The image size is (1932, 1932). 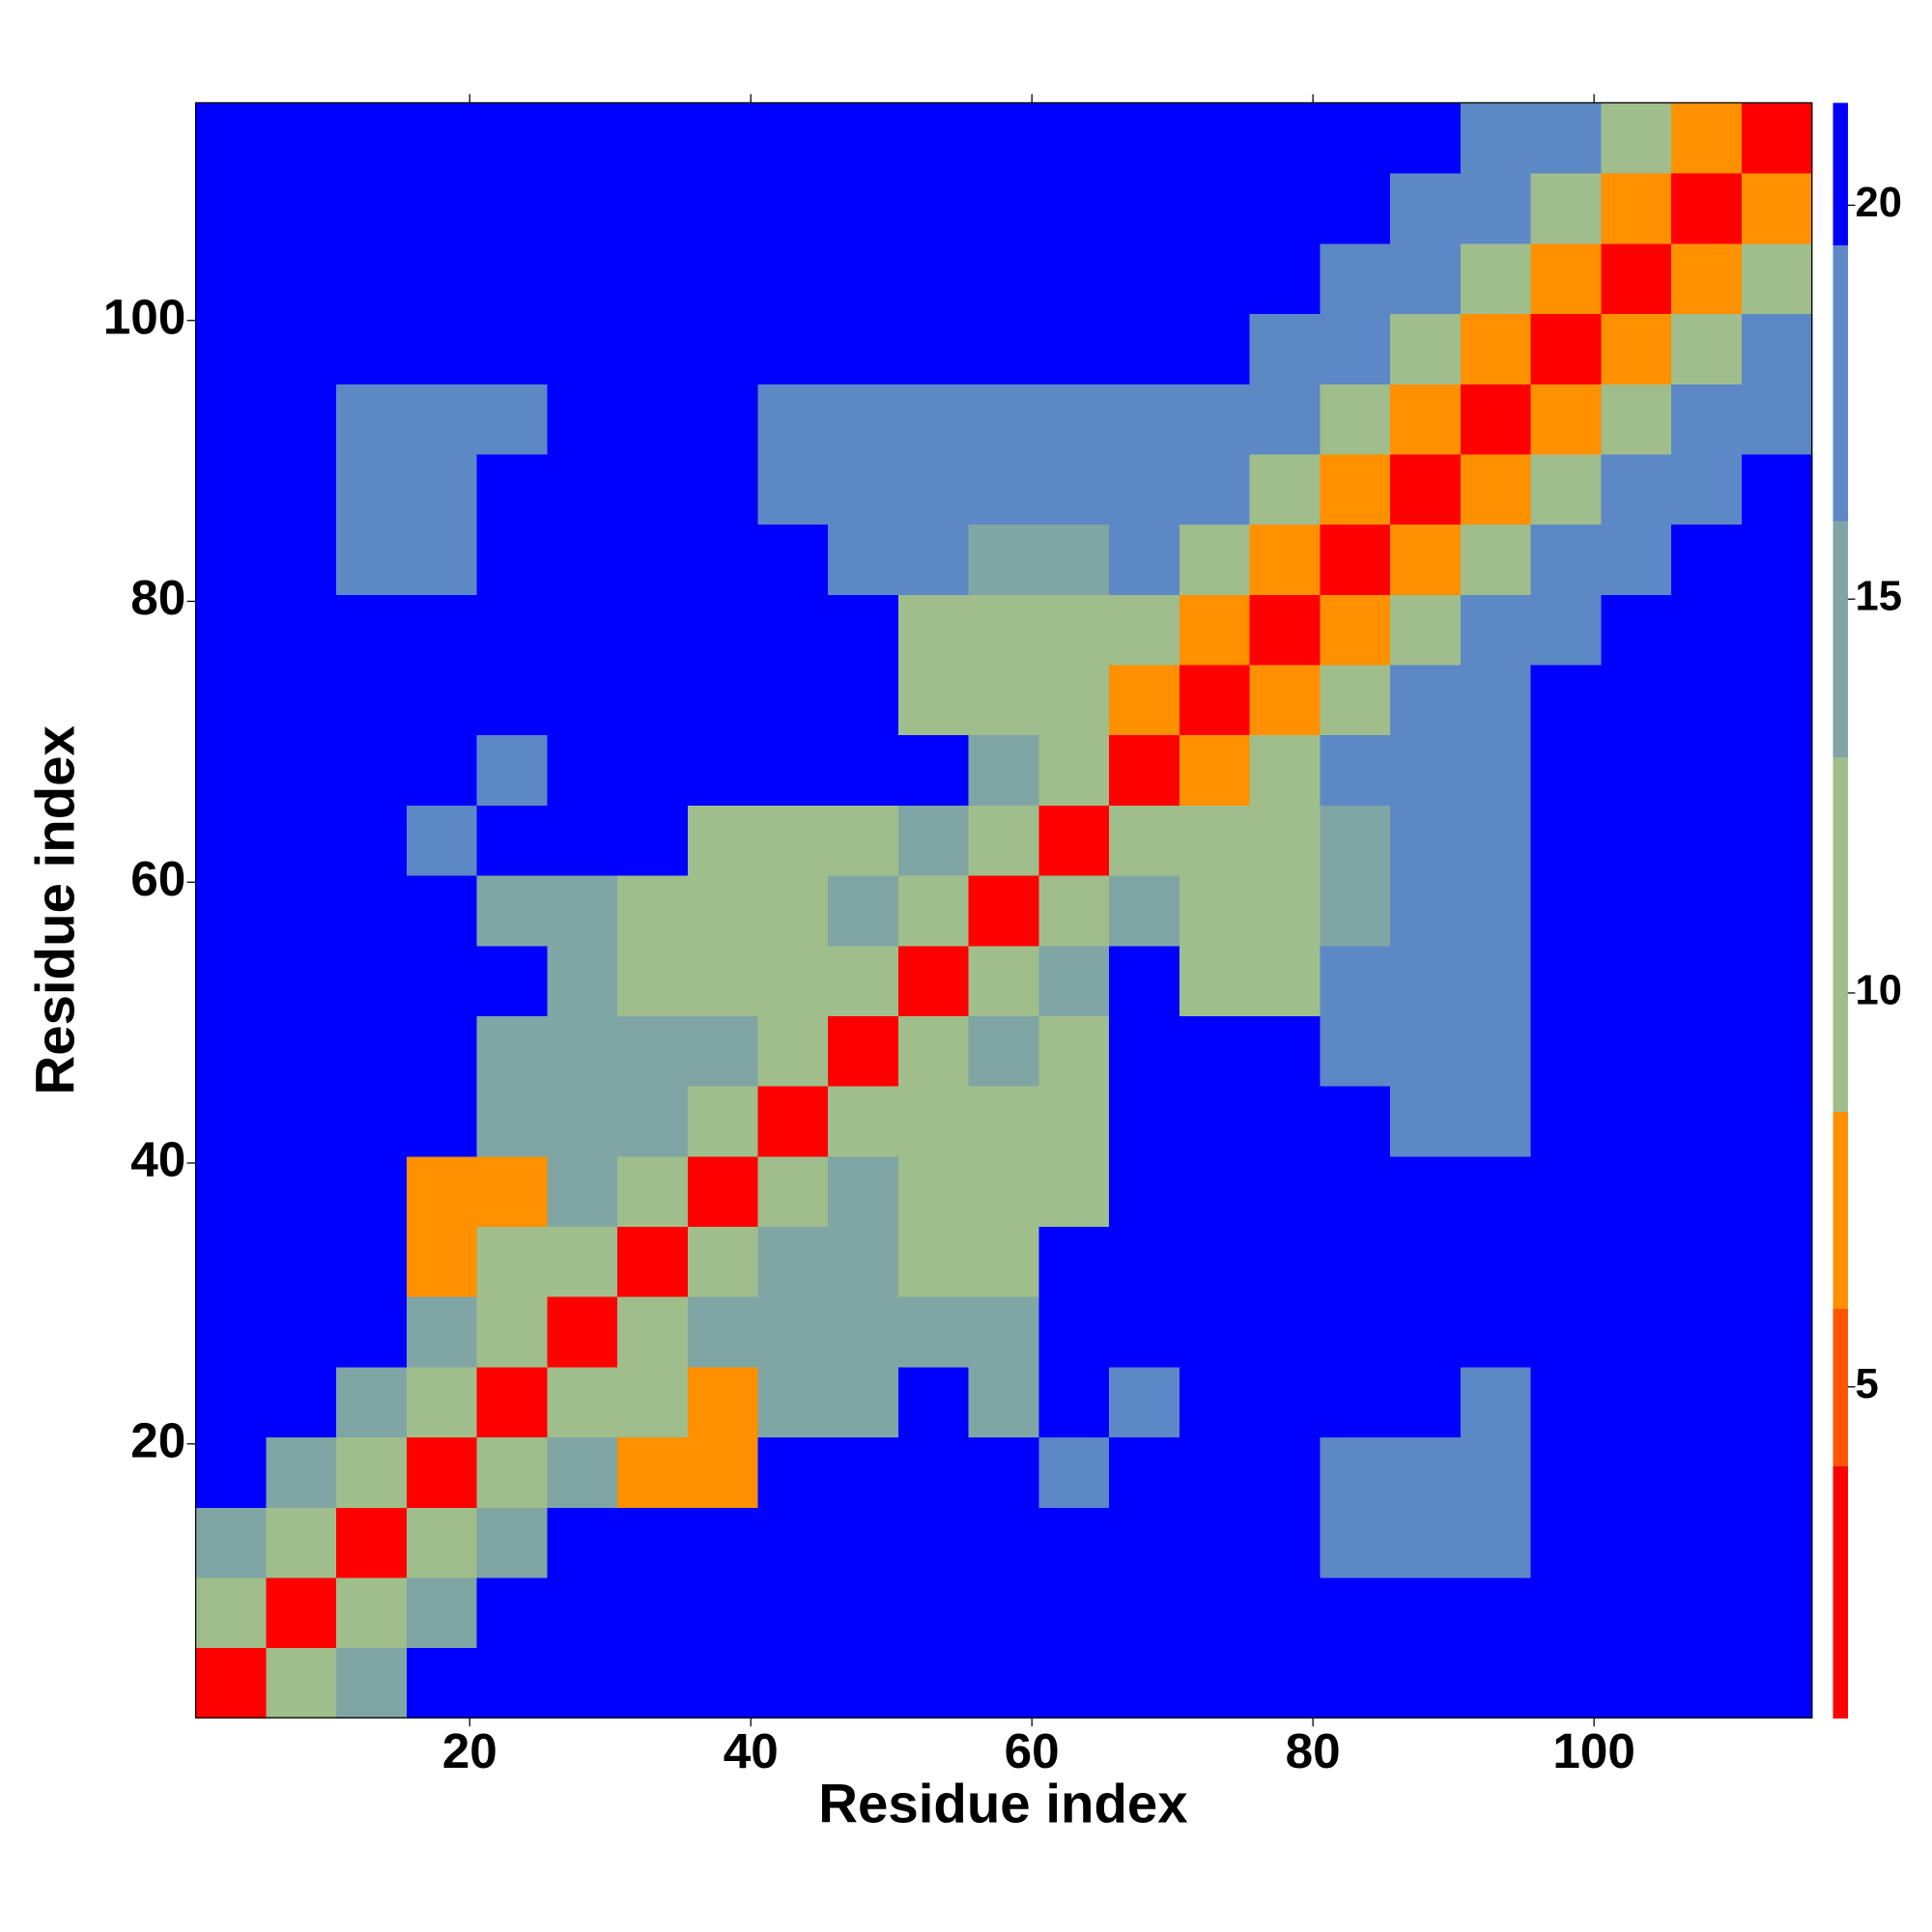 What do you see at coordinates (1840, 934) in the screenshot?
I see `colorbar-band` at bounding box center [1840, 934].